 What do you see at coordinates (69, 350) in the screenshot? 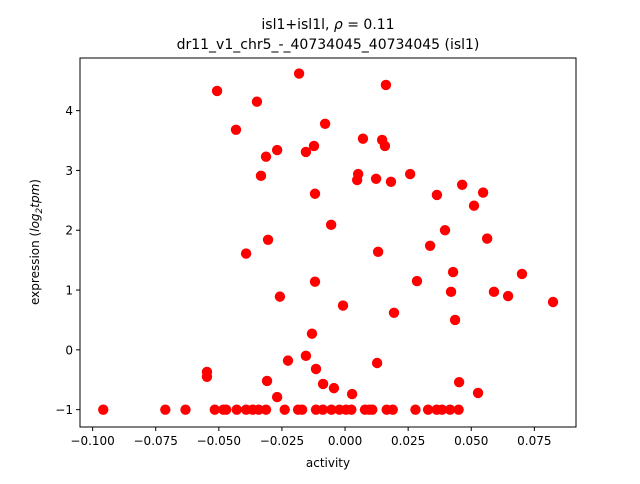
I see `y-tick-label: 0` at bounding box center [69, 350].